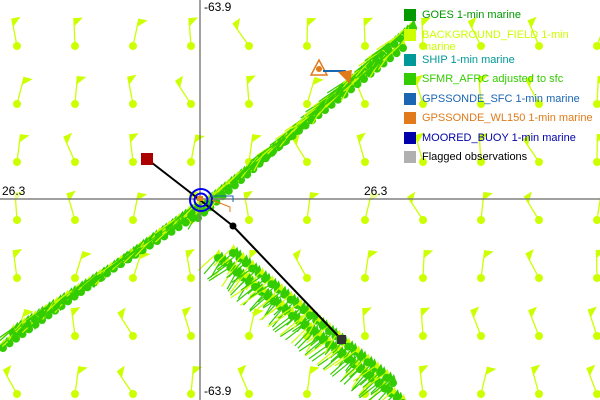 This screenshot has height=400, width=600. Describe the element at coordinates (501, 160) in the screenshot. I see `legend-item: Flagged observations` at that location.